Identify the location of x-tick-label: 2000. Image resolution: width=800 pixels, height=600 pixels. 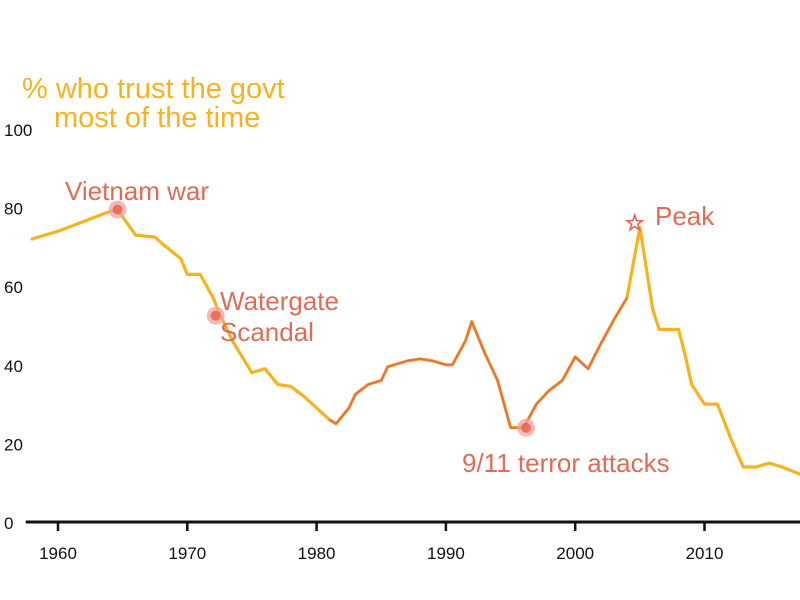
(575, 553).